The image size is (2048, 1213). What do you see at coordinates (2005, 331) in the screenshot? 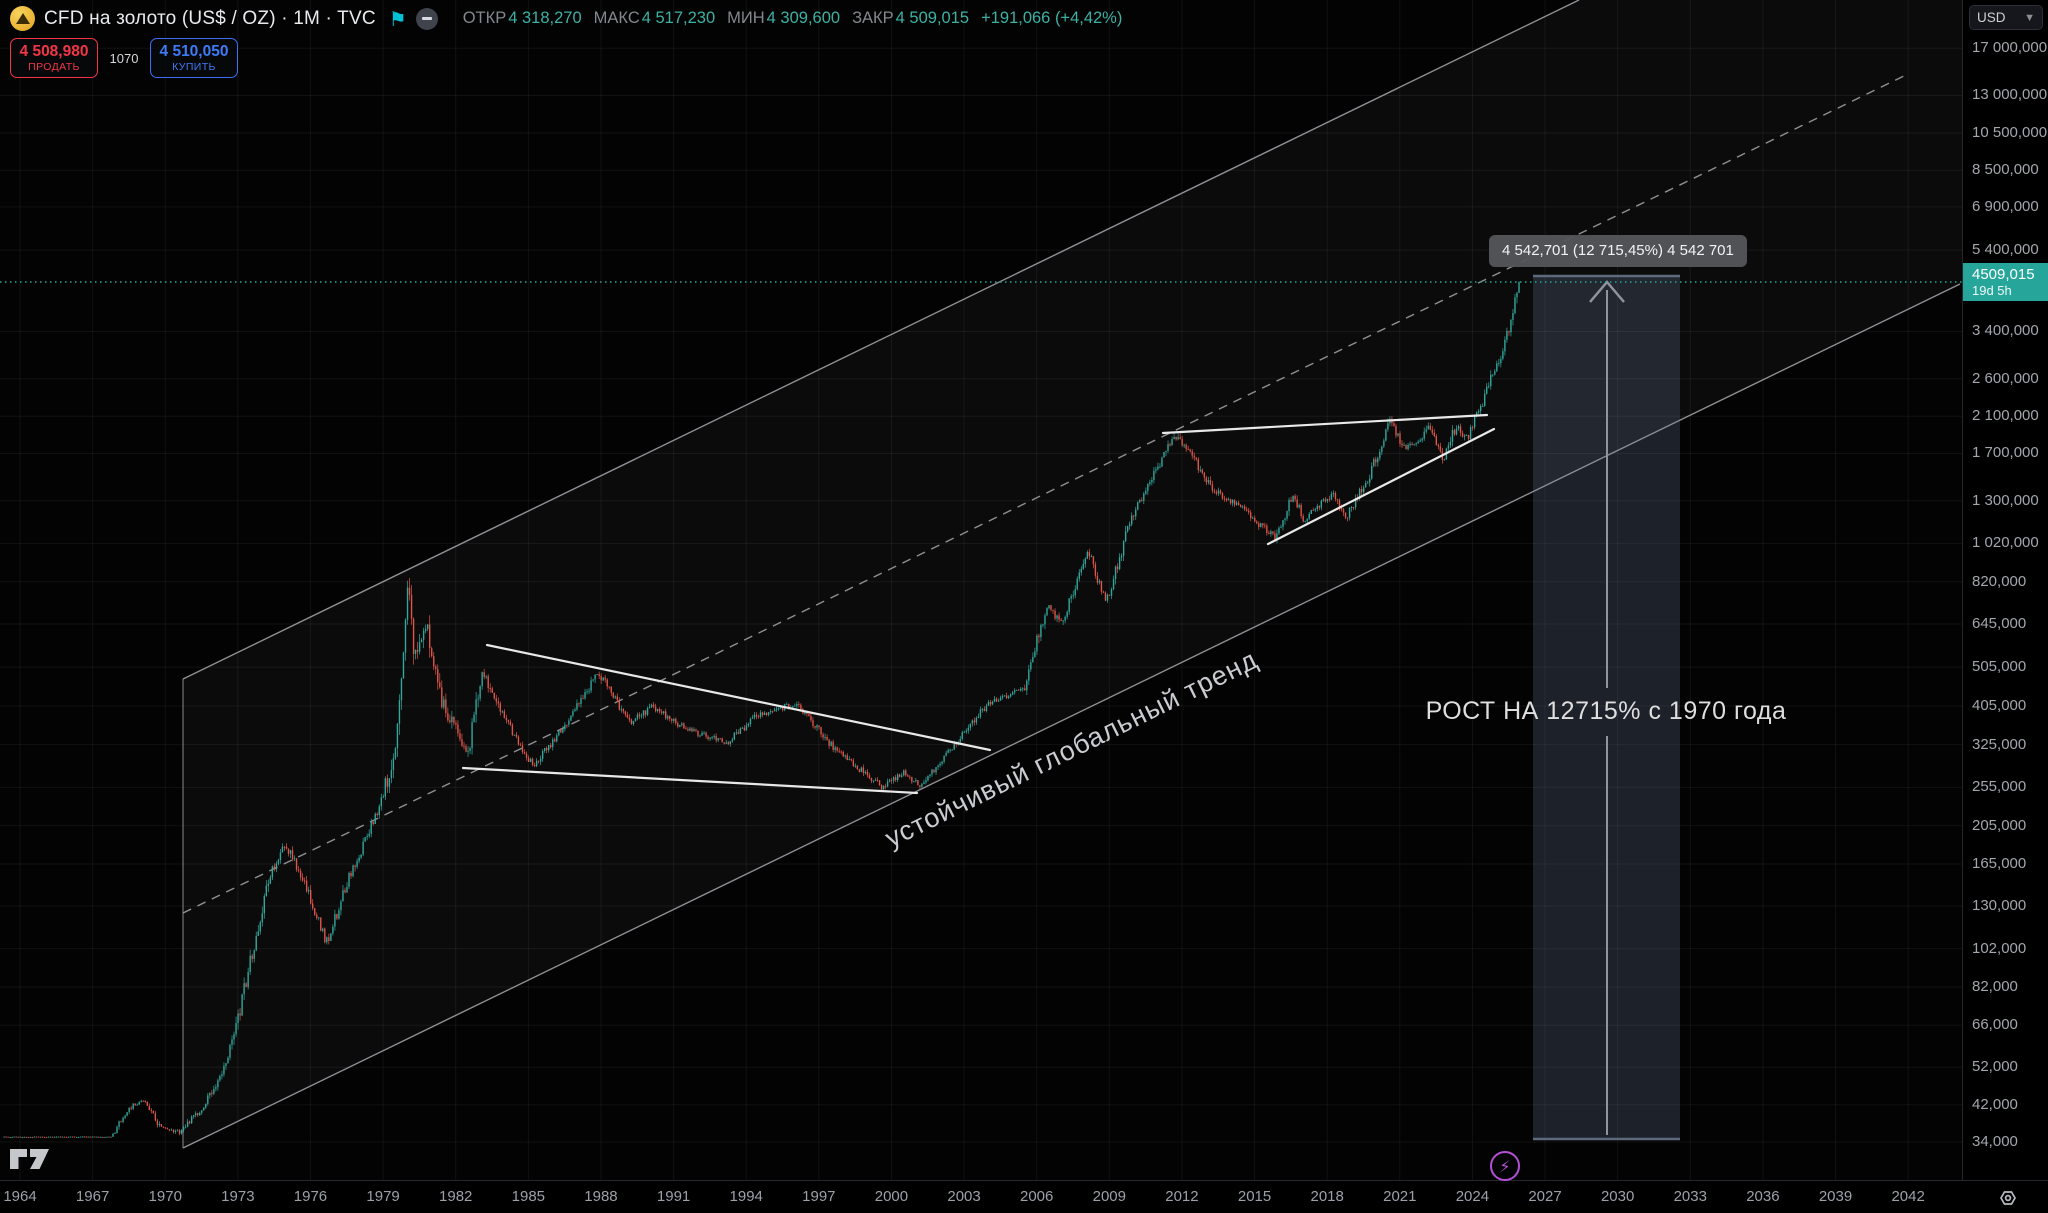
I see `price-tick-label: 3 400,000` at bounding box center [2005, 331].